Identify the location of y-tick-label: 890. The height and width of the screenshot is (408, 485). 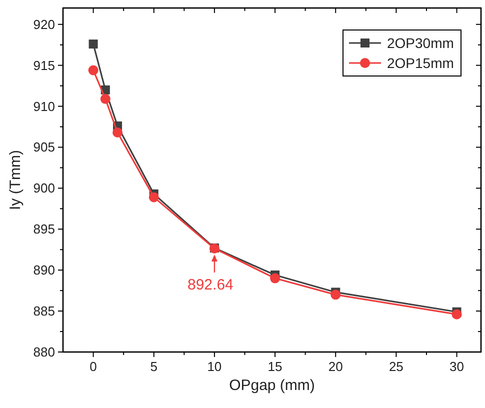
(44, 270).